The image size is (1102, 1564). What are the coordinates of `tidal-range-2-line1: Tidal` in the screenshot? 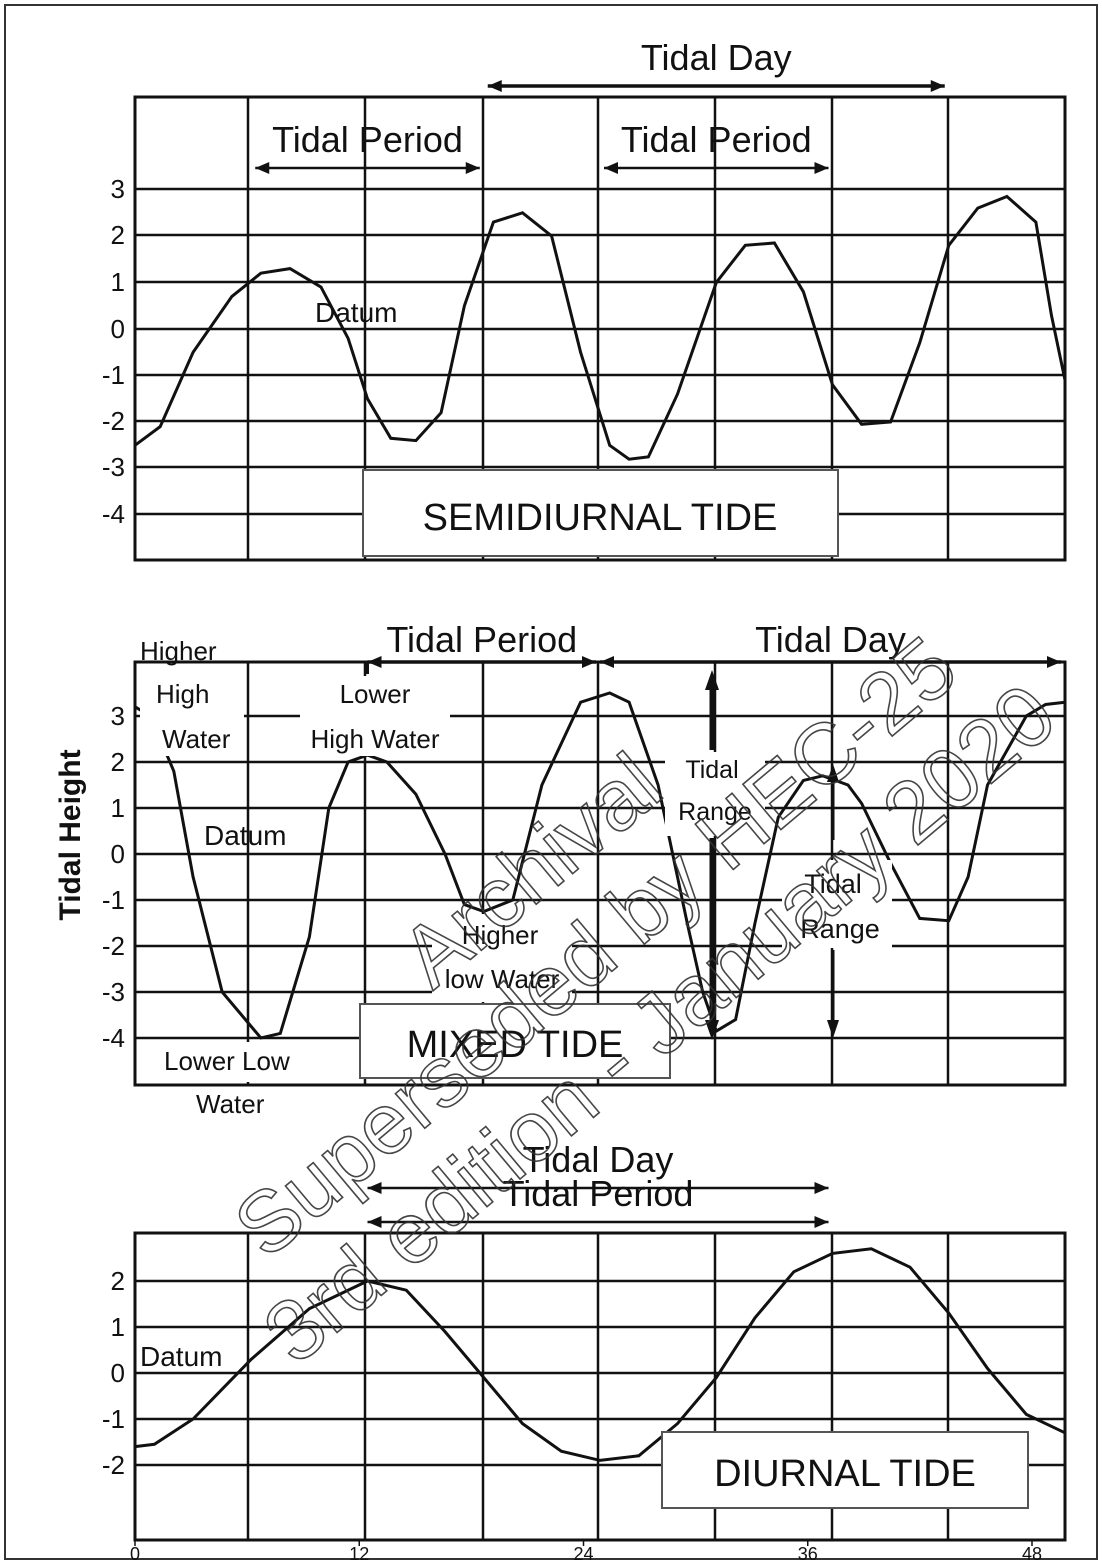 It's located at (833, 884).